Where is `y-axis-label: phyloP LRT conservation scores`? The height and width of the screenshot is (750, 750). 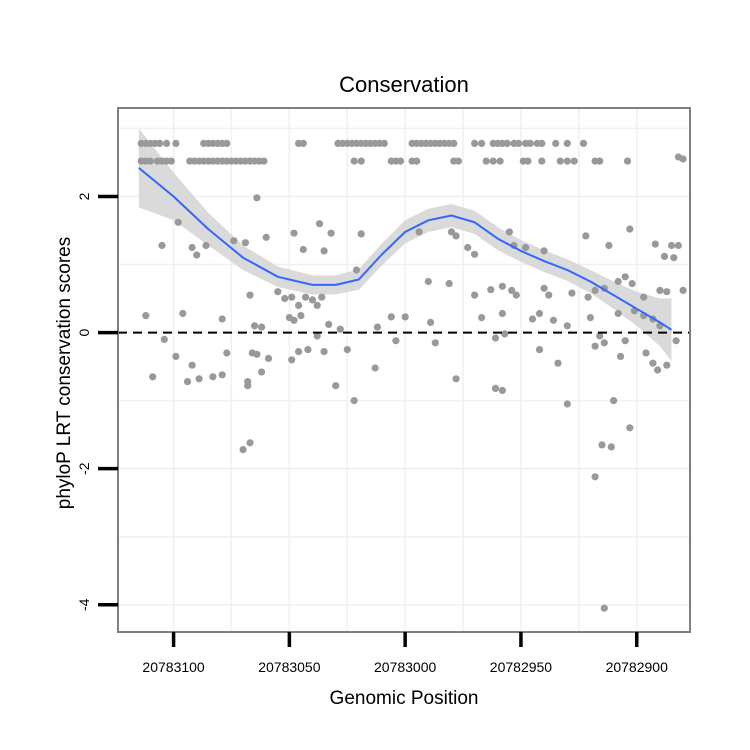
y-axis-label: phyloP LRT conservation scores is located at coordinates (64, 373).